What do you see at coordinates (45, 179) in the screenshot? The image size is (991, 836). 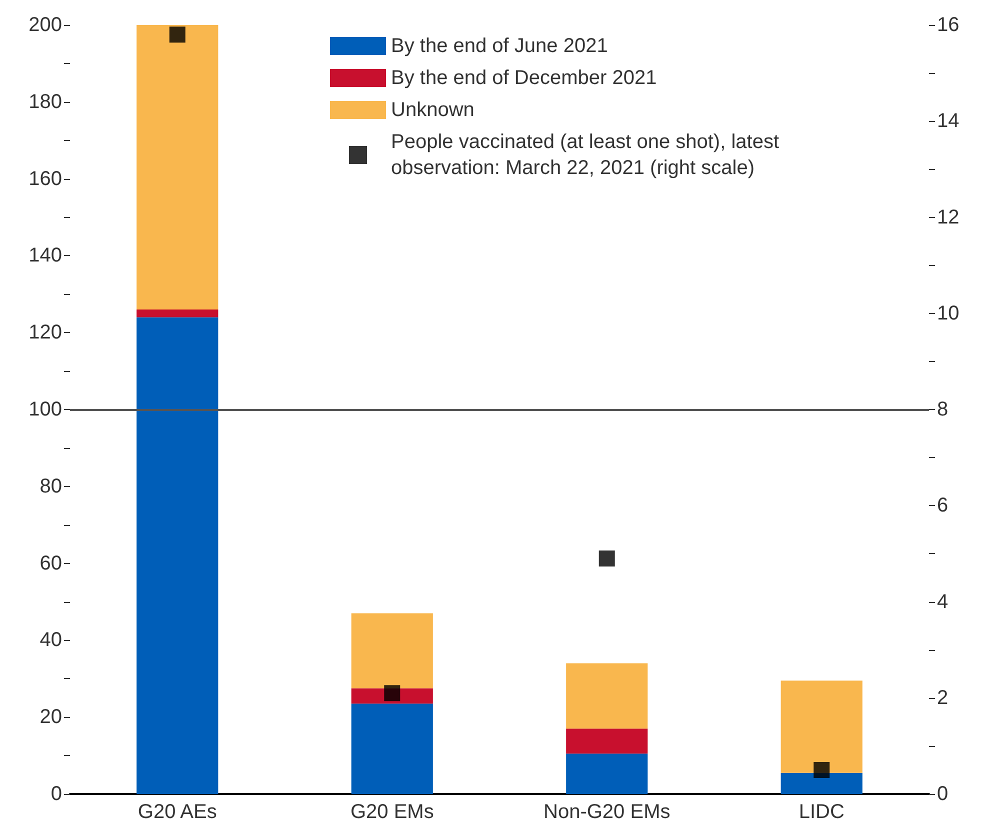 I see `y-tick-label: 160` at bounding box center [45, 179].